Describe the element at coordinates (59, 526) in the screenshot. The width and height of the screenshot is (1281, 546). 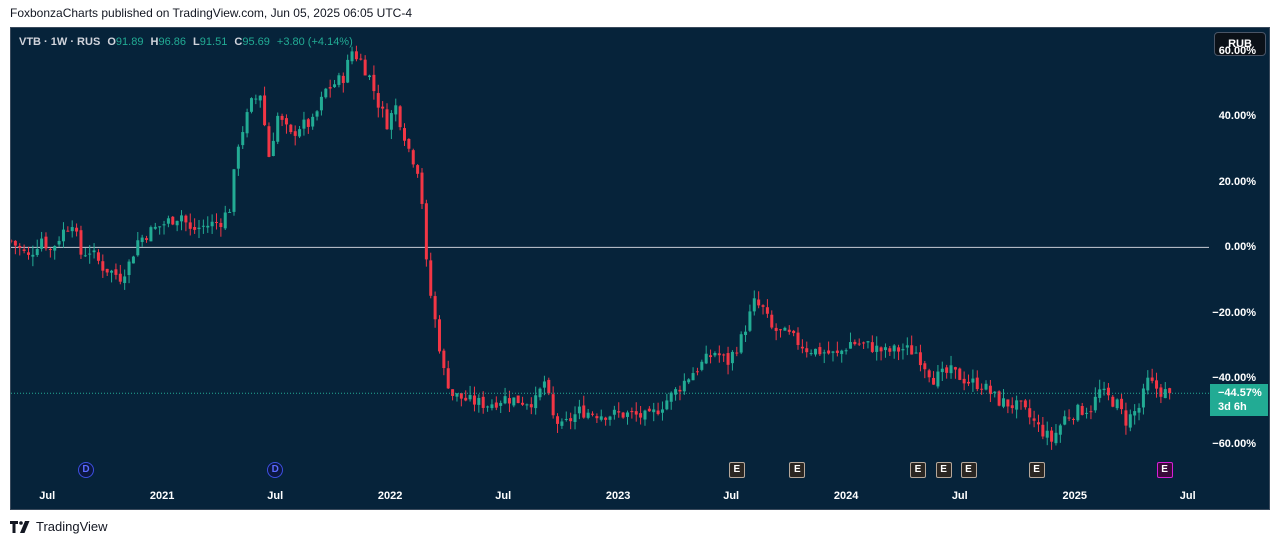
I see `tradingview-logo: TradingView` at that location.